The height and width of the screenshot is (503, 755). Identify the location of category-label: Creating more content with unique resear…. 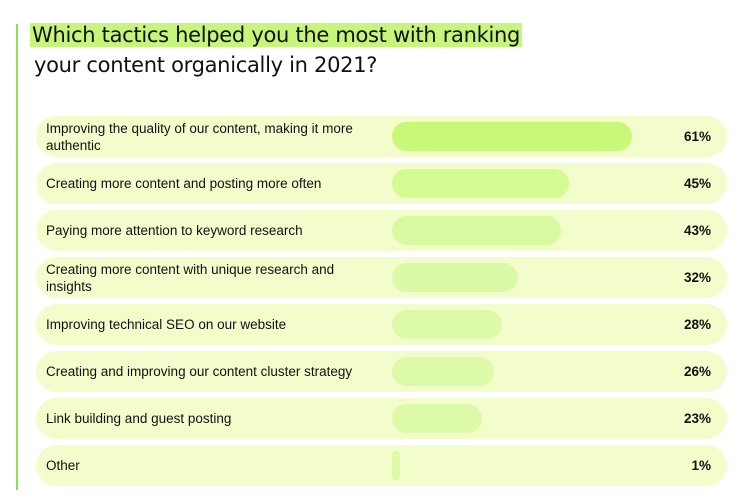
(190, 277).